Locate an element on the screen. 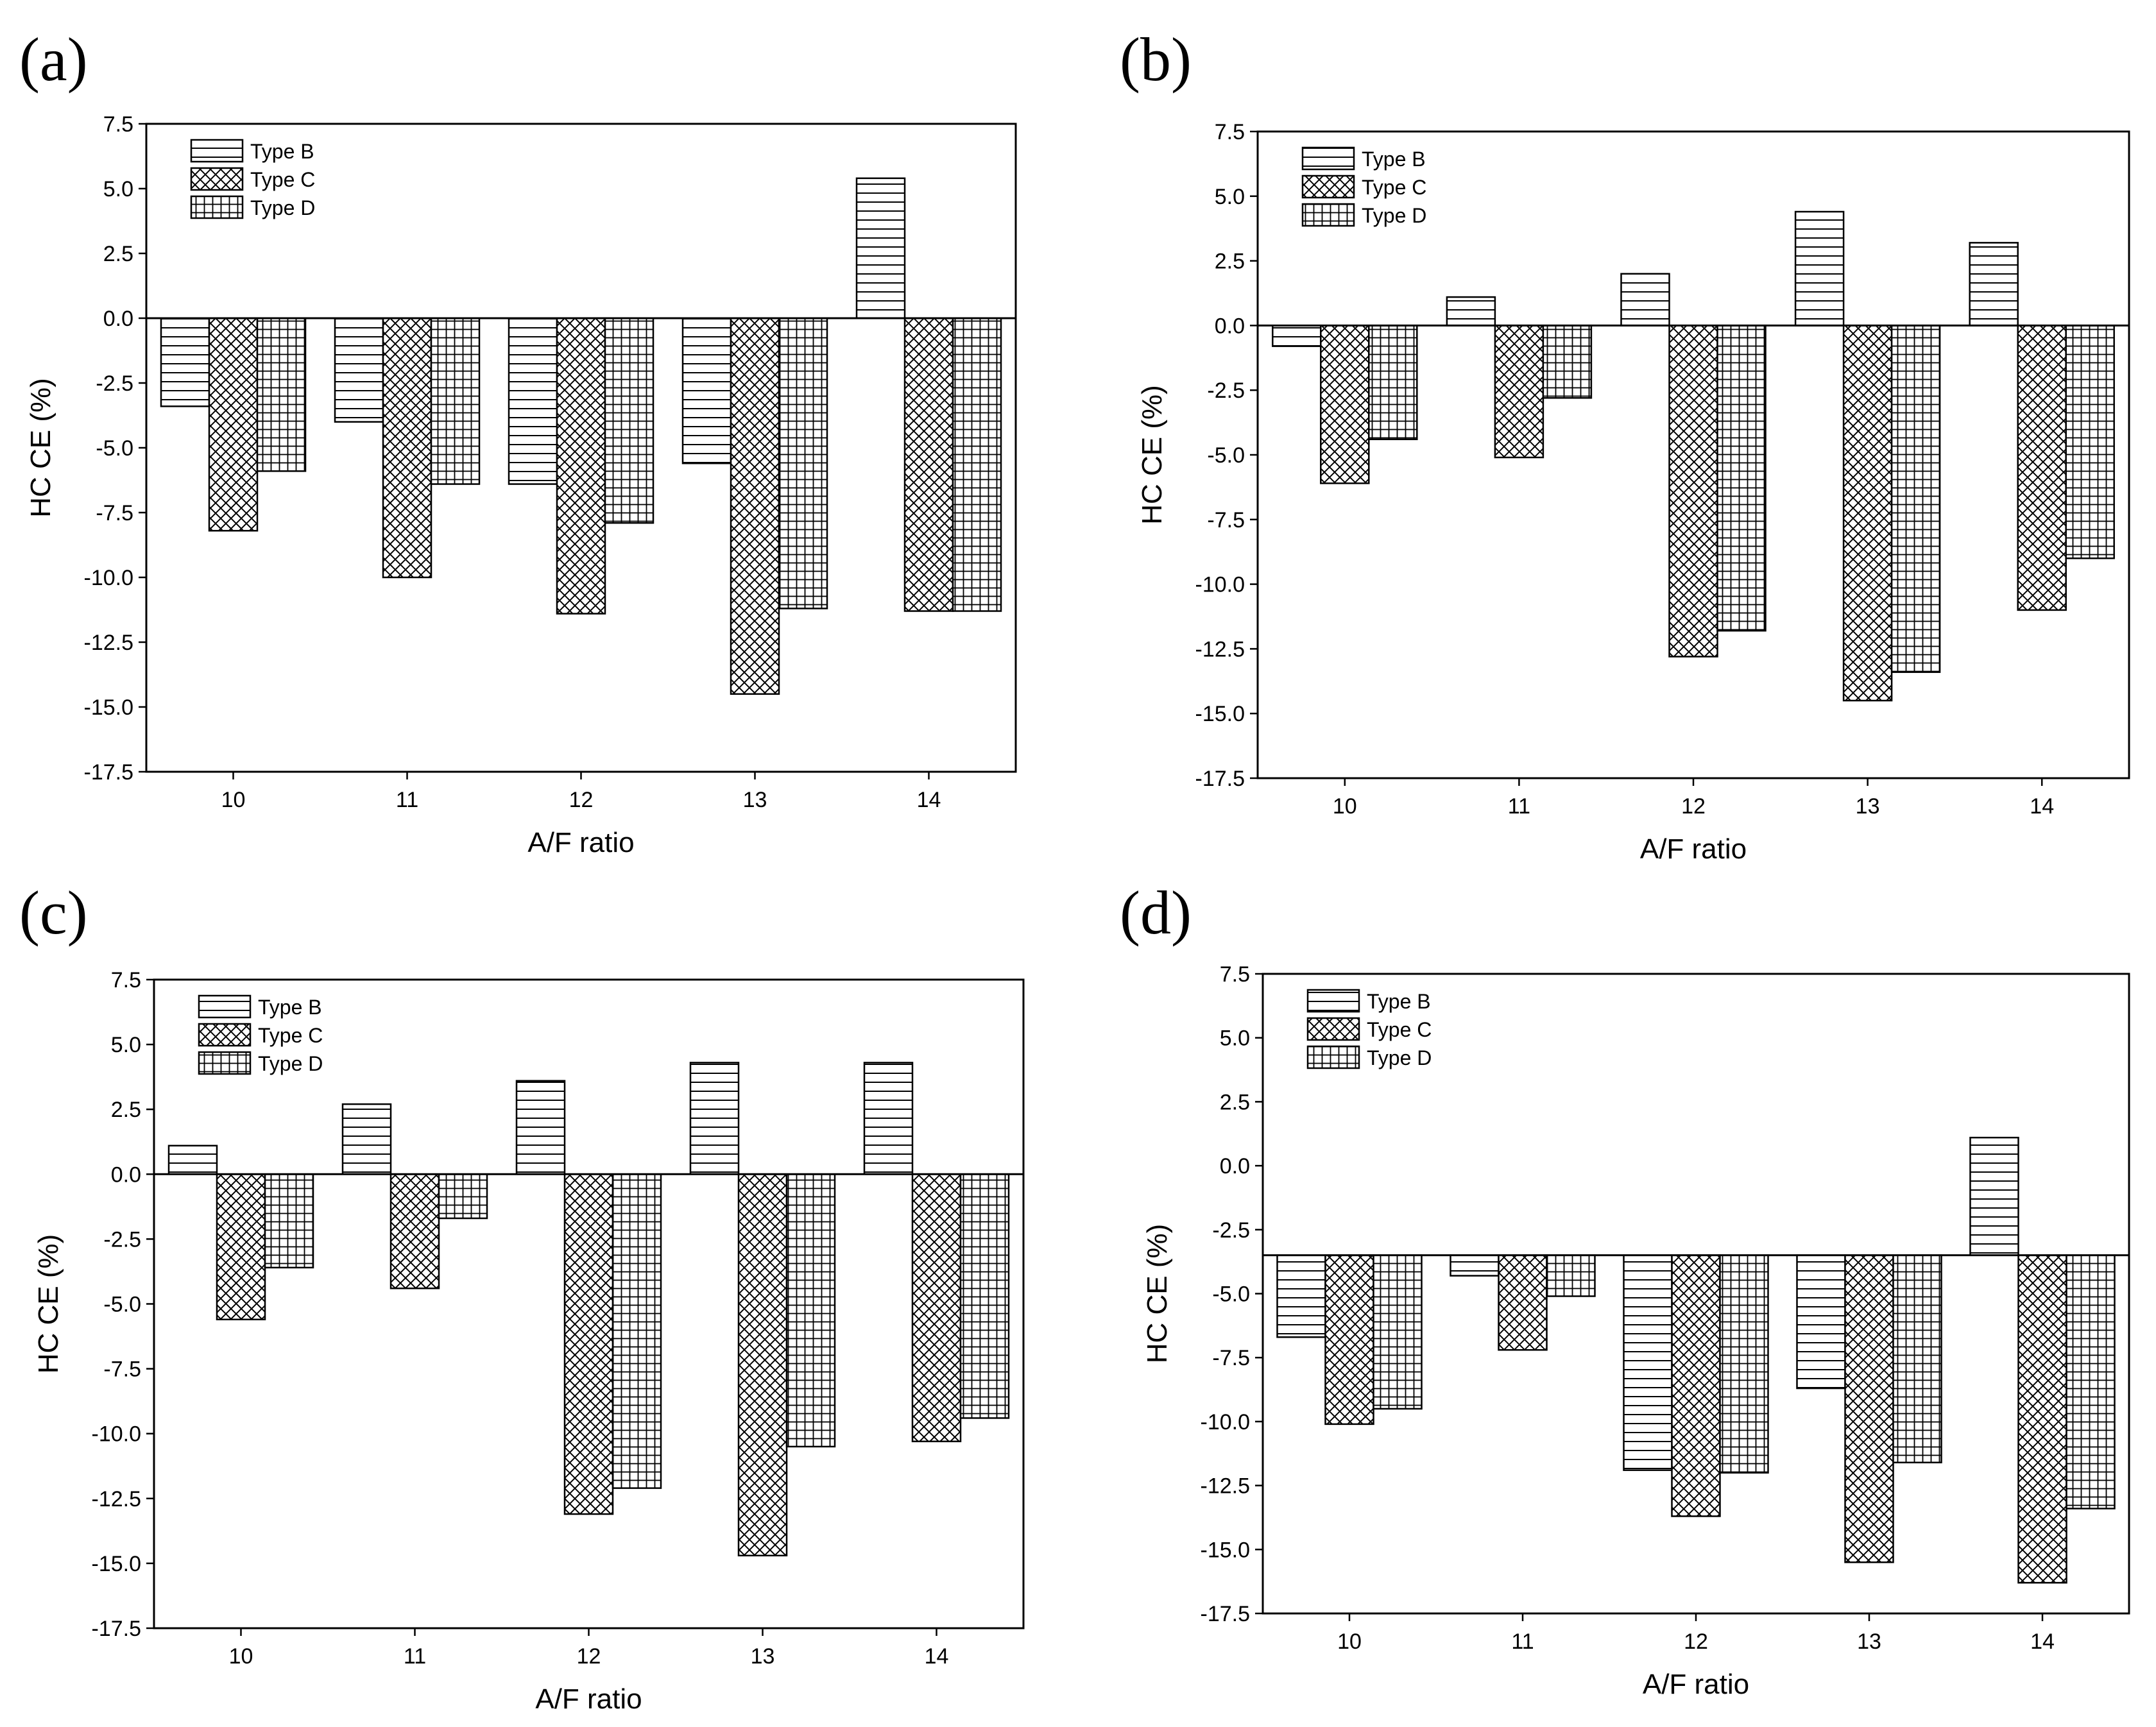 The width and height of the screenshot is (2156, 1727). legend-swatch-type-b is located at coordinates (1333, 1001).